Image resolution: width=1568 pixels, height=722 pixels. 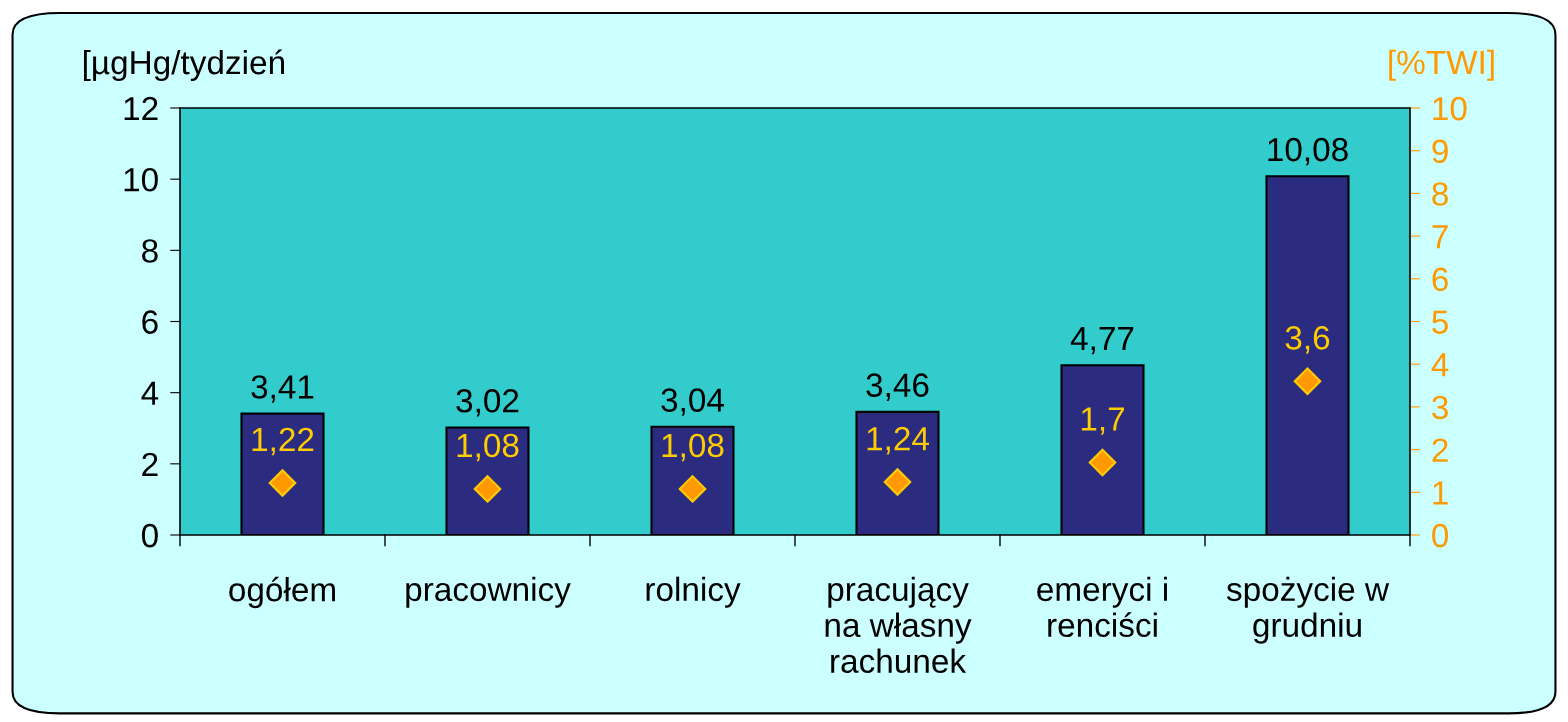 I want to click on y-axis-title: [µgHg/tydzień, so click(x=184, y=65).